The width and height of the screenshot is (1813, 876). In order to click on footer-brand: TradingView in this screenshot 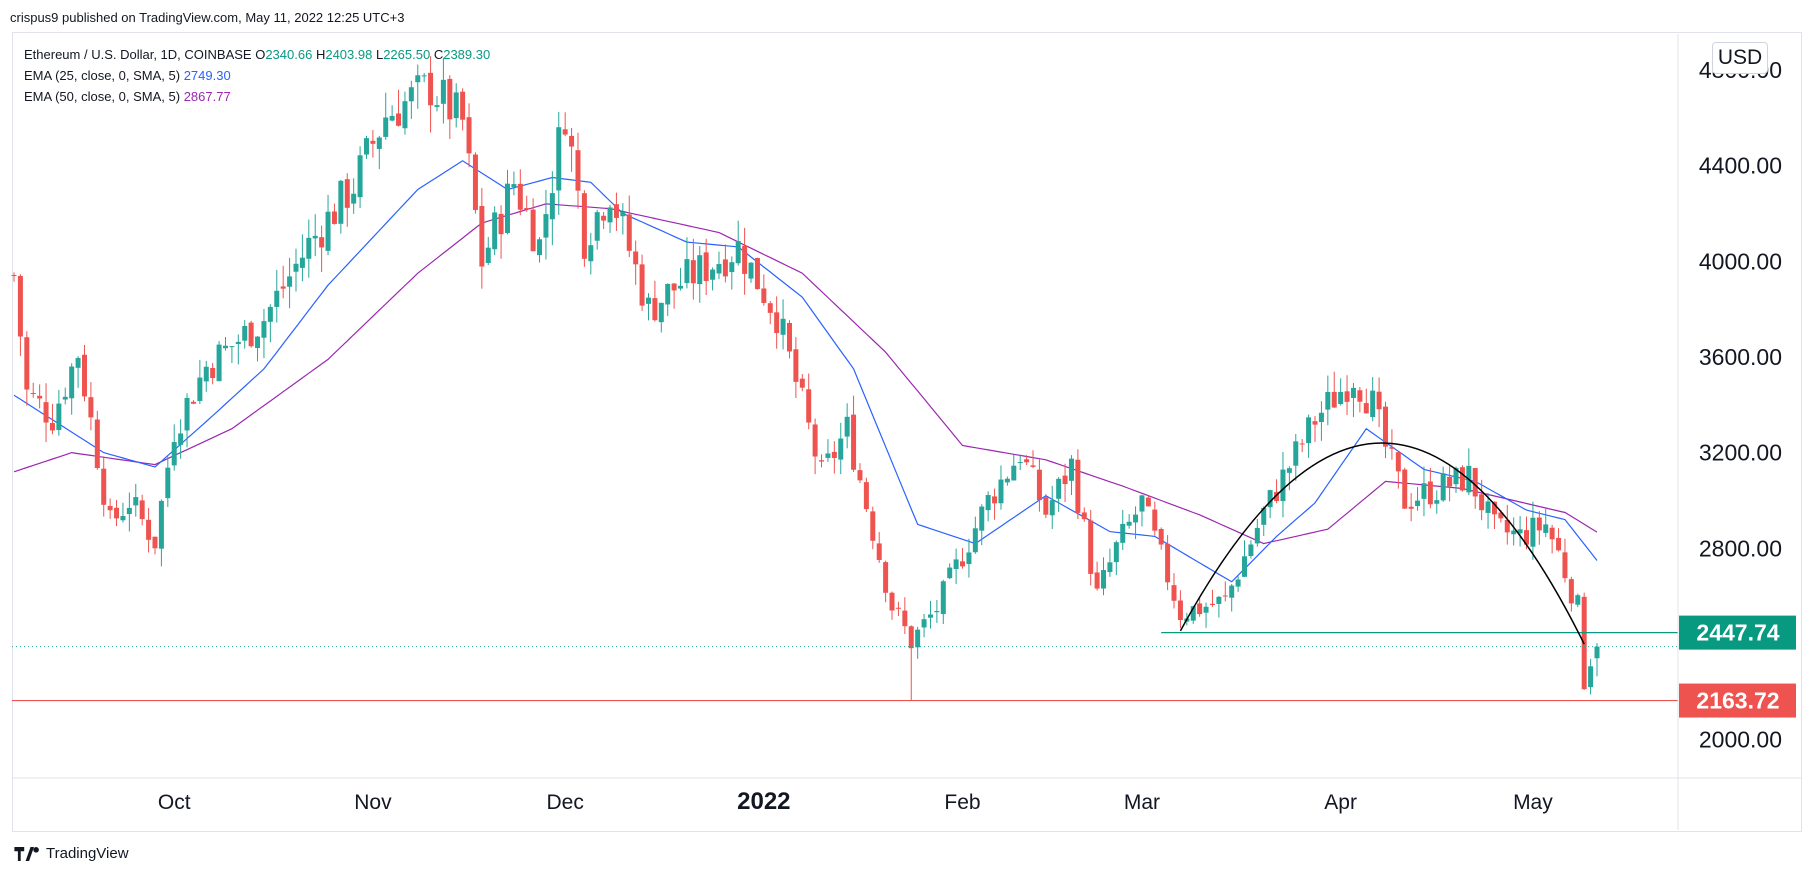, I will do `click(71, 853)`.